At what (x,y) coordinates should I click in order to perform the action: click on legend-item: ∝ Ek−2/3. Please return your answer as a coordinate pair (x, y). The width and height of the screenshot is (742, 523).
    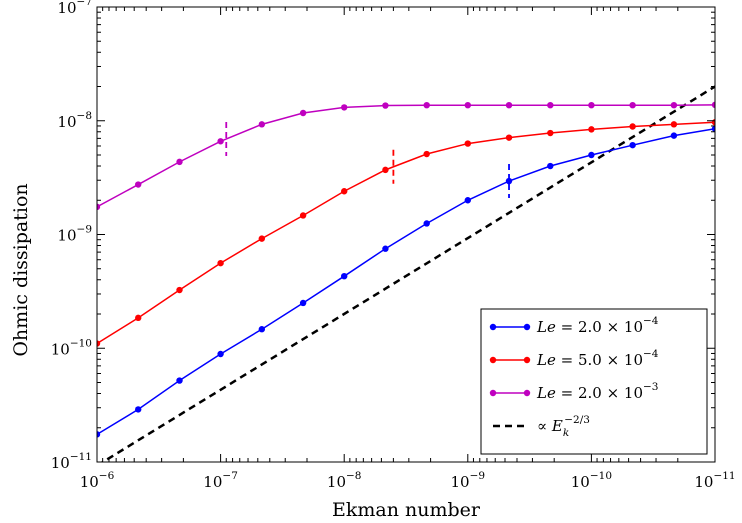
    Looking at the image, I should click on (541, 426).